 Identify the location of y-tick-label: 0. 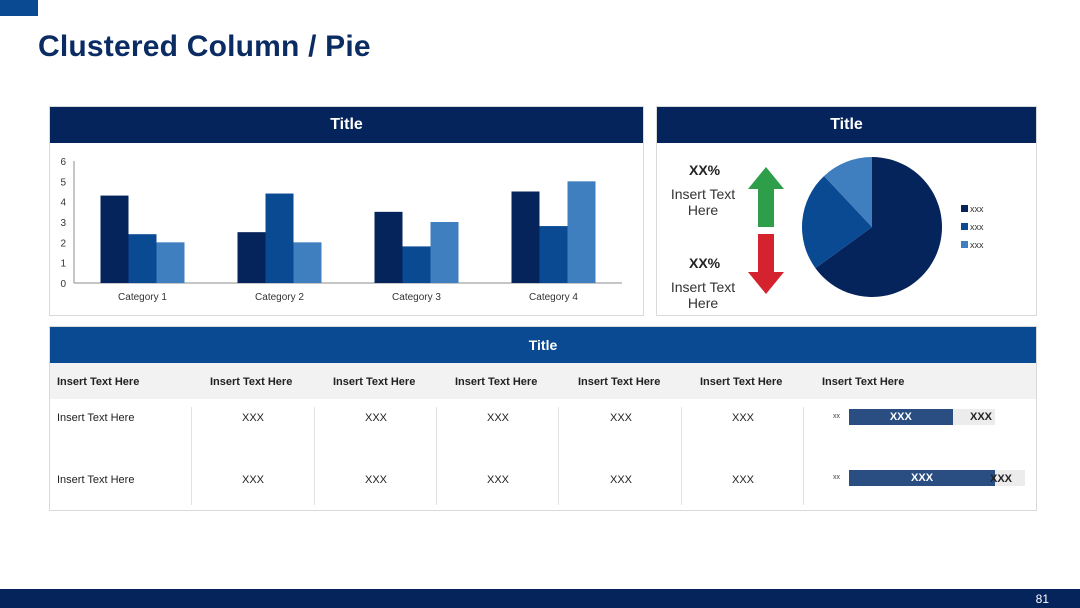
(63, 284).